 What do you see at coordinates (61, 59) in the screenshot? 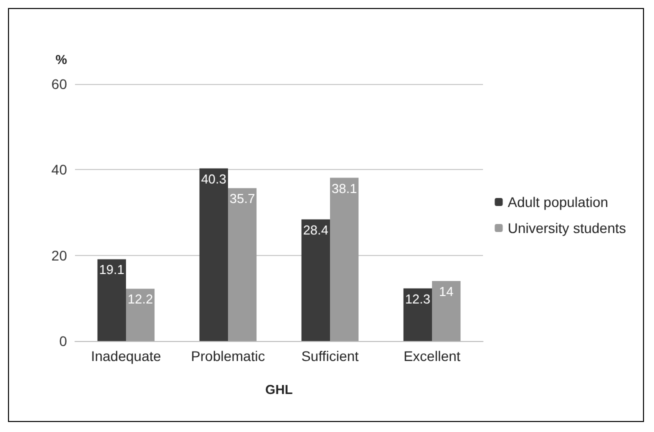
I see `y-axis-title: %` at bounding box center [61, 59].